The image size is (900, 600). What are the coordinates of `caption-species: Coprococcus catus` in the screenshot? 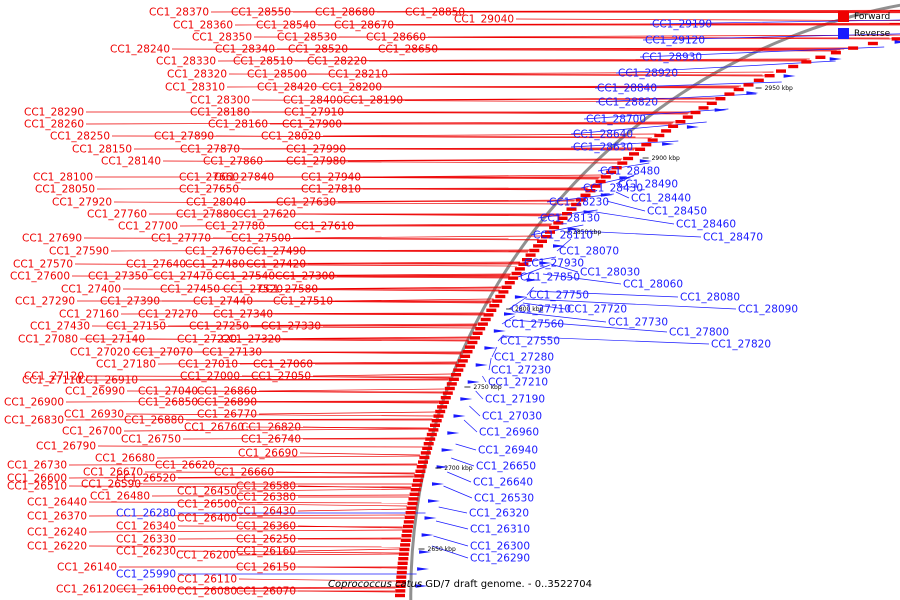 It's located at (375, 584).